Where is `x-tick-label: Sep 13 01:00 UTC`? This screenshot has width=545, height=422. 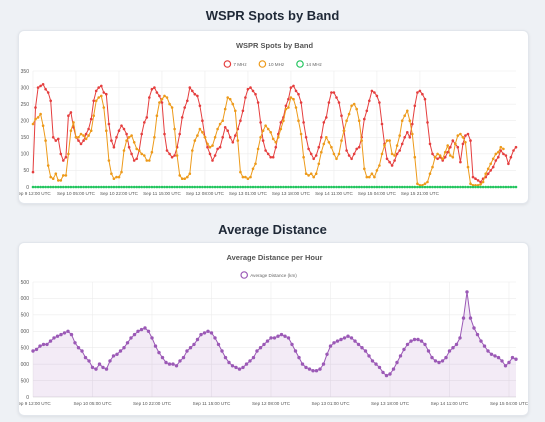 x-tick-label: Sep 13 01:00 UTC is located at coordinates (248, 193).